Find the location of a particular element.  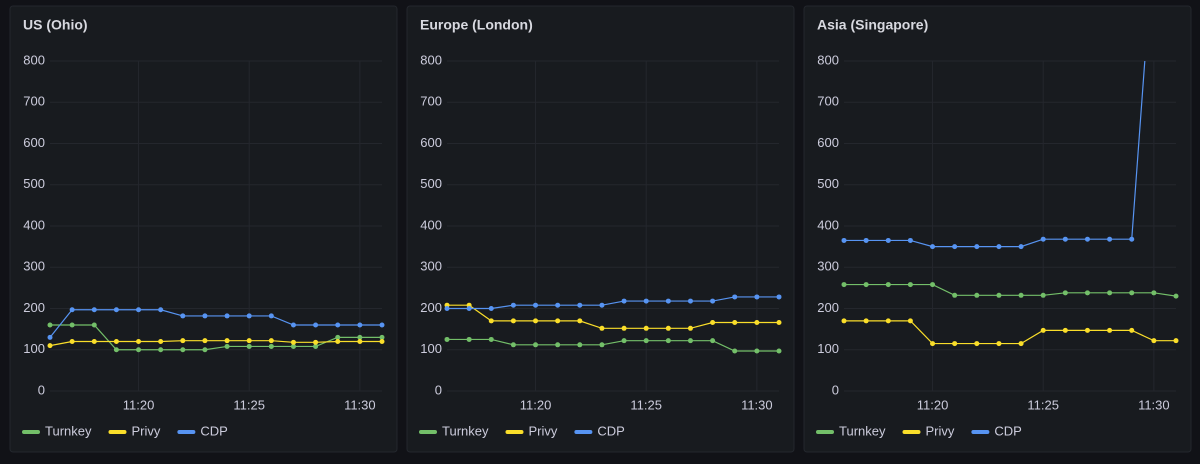

y-tick-label: 400 is located at coordinates (34, 224).